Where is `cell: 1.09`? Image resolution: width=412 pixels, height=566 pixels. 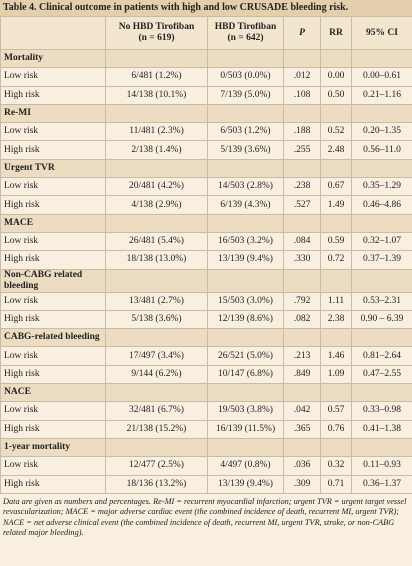
cell: 1.09 is located at coordinates (336, 374).